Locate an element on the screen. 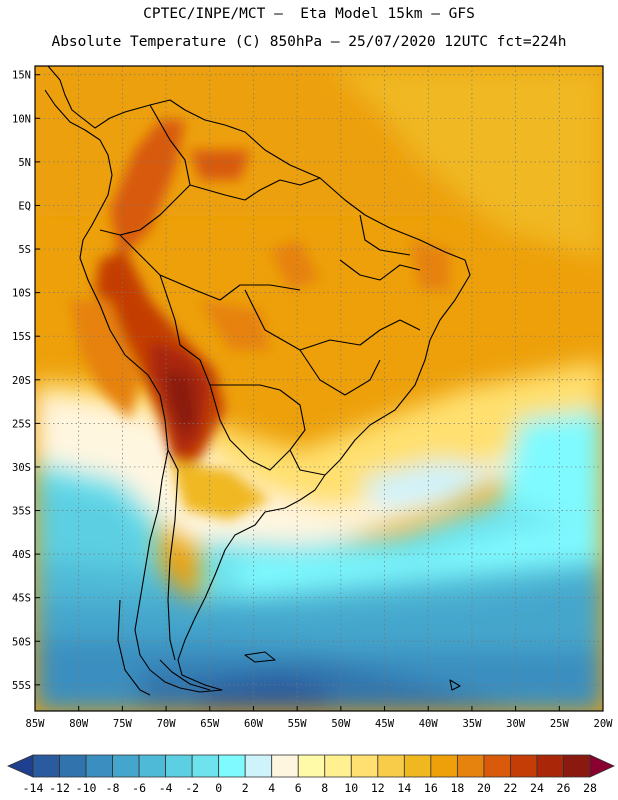 This screenshot has height=800, width=618. colorbar is located at coordinates (311, 766).